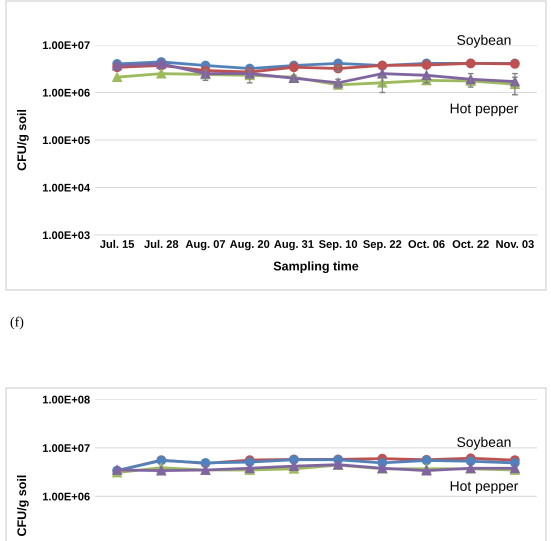 Image resolution: width=551 pixels, height=541 pixels. What do you see at coordinates (426, 244) in the screenshot?
I see `x-tick-label: Oct. 06` at bounding box center [426, 244].